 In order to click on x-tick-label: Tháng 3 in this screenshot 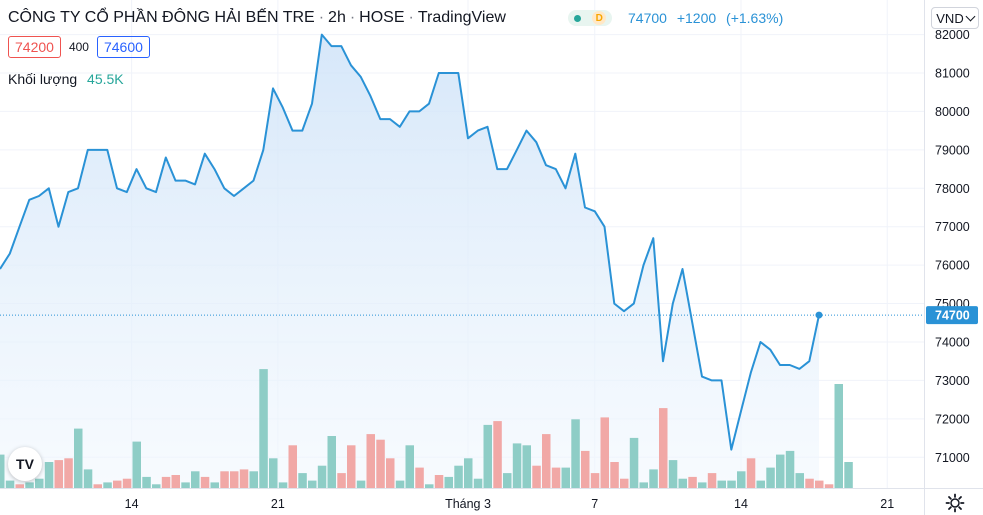, I will do `click(468, 504)`.